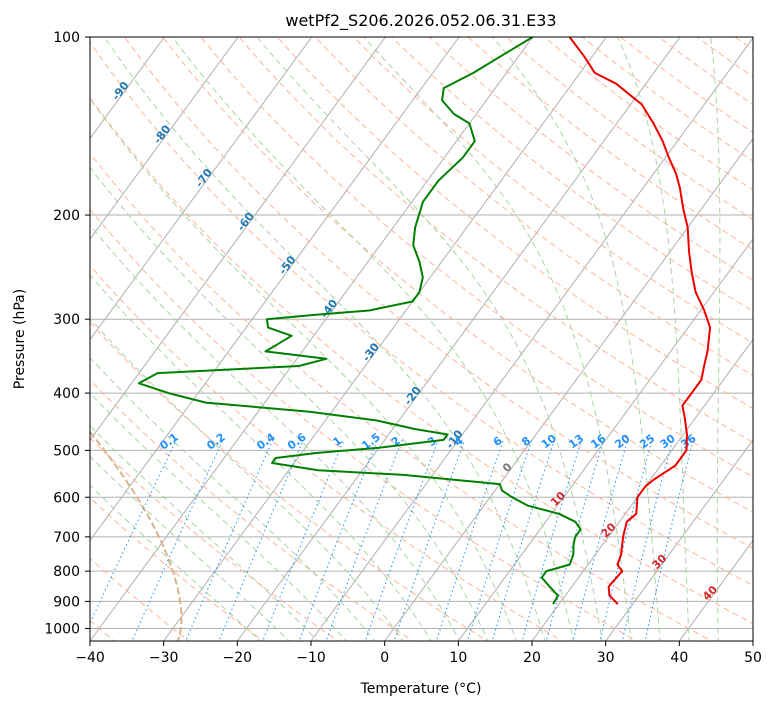 This screenshot has width=775, height=708. I want to click on y-tick-label: 700, so click(66, 538).